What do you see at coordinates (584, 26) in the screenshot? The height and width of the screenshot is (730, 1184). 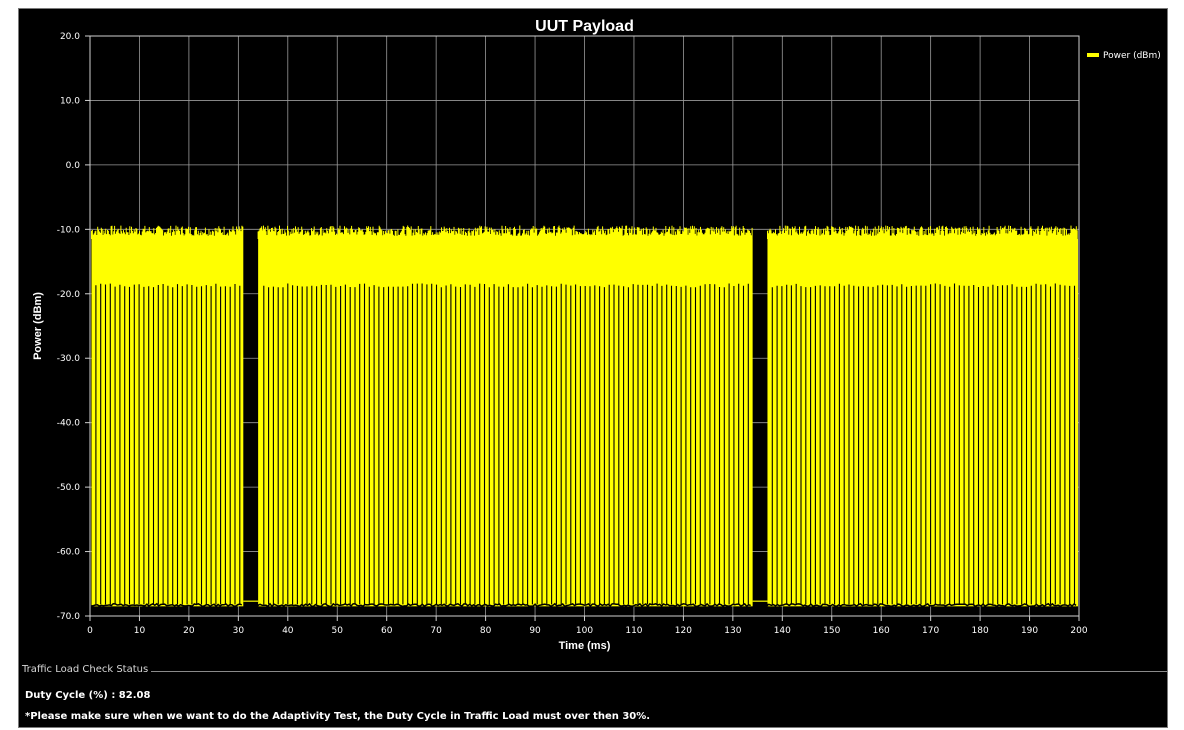 I see `chart-title: UUT Payload` at bounding box center [584, 26].